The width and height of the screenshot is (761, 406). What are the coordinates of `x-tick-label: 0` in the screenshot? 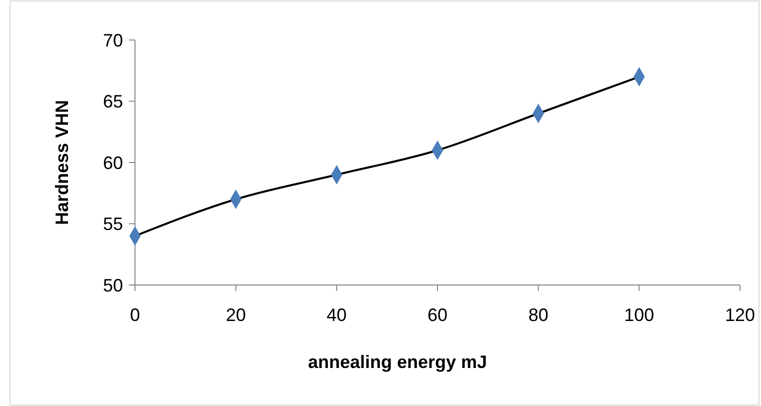 It's located at (135, 315).